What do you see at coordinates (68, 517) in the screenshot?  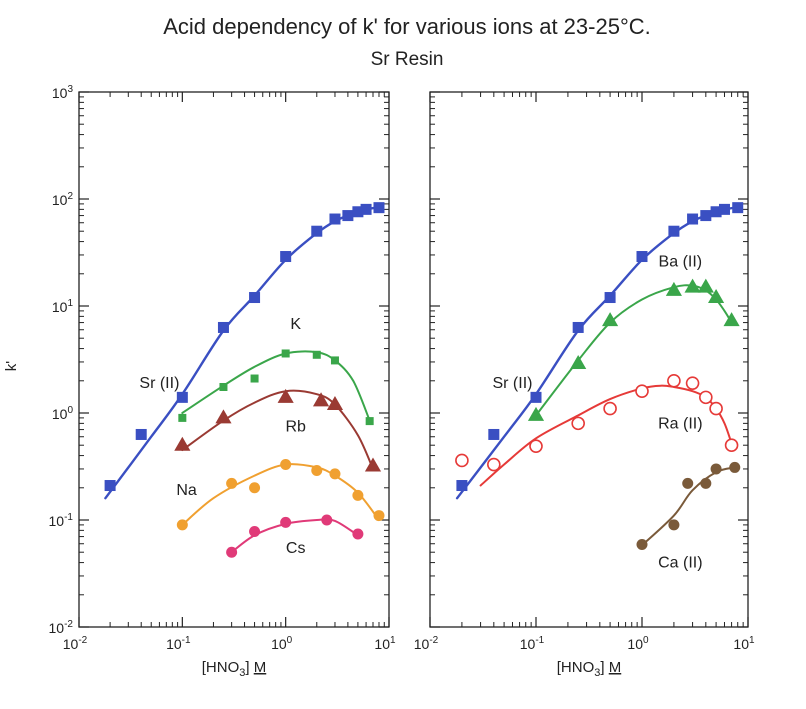 I see `y-tick-exponent: -1` at bounding box center [68, 517].